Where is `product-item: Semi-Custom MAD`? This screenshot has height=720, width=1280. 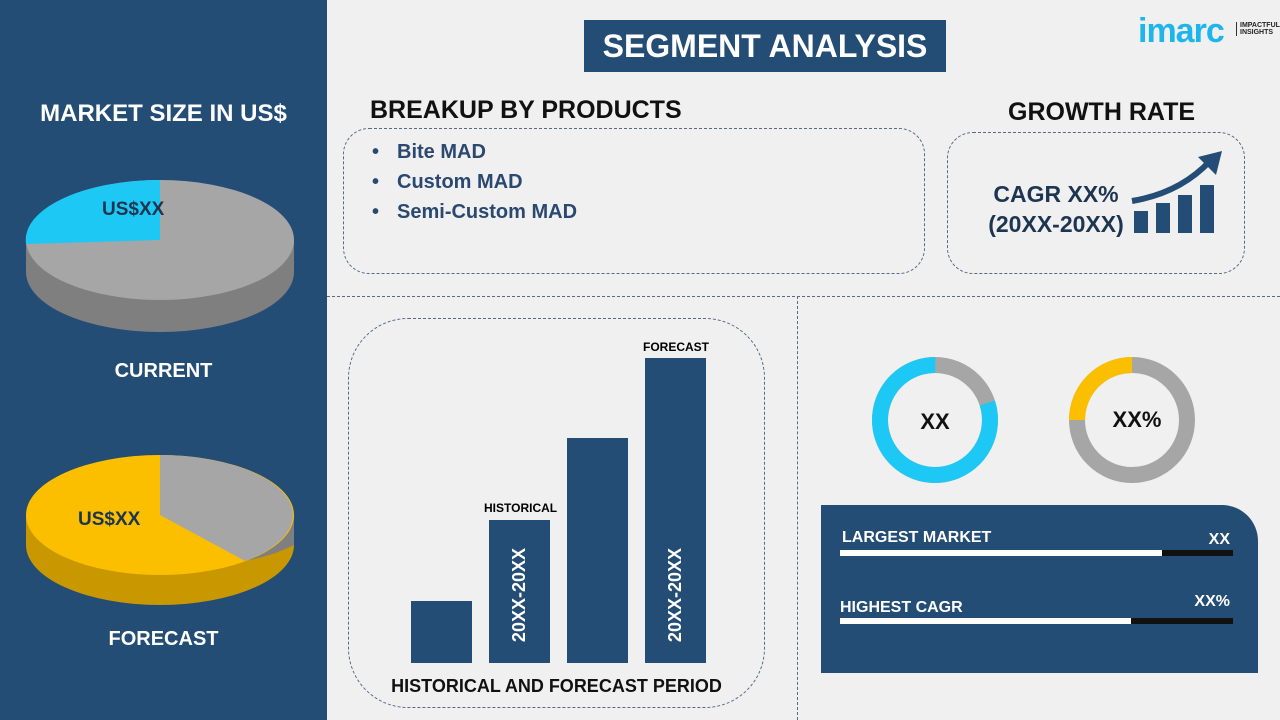 product-item: Semi-Custom MAD is located at coordinates (634, 212).